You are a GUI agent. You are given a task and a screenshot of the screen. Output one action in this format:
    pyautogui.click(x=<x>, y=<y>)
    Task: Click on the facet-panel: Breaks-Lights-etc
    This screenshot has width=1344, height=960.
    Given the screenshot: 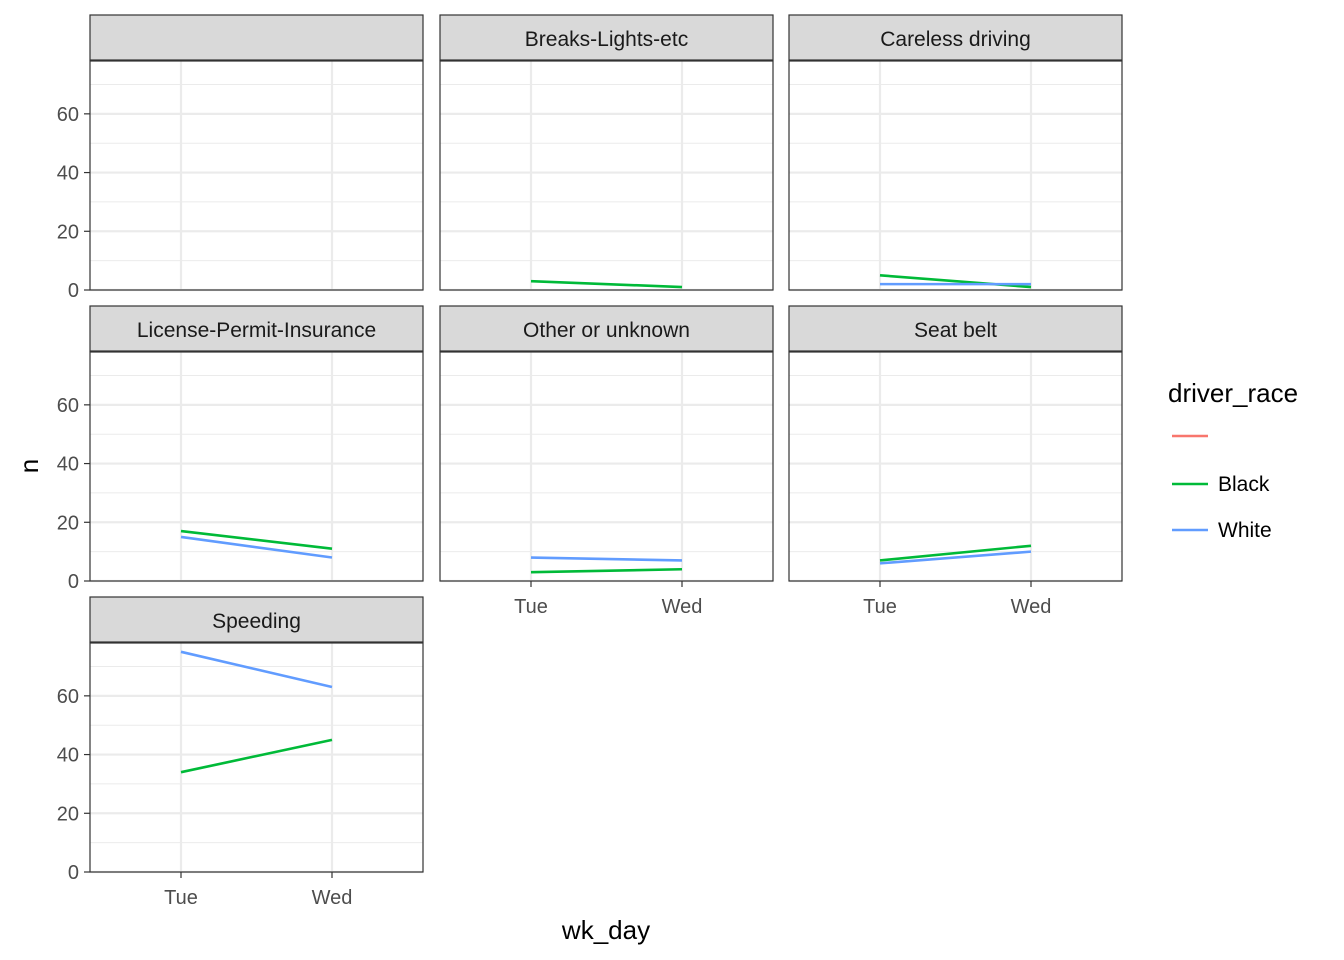 What is the action you would take?
    pyautogui.click(x=606, y=153)
    